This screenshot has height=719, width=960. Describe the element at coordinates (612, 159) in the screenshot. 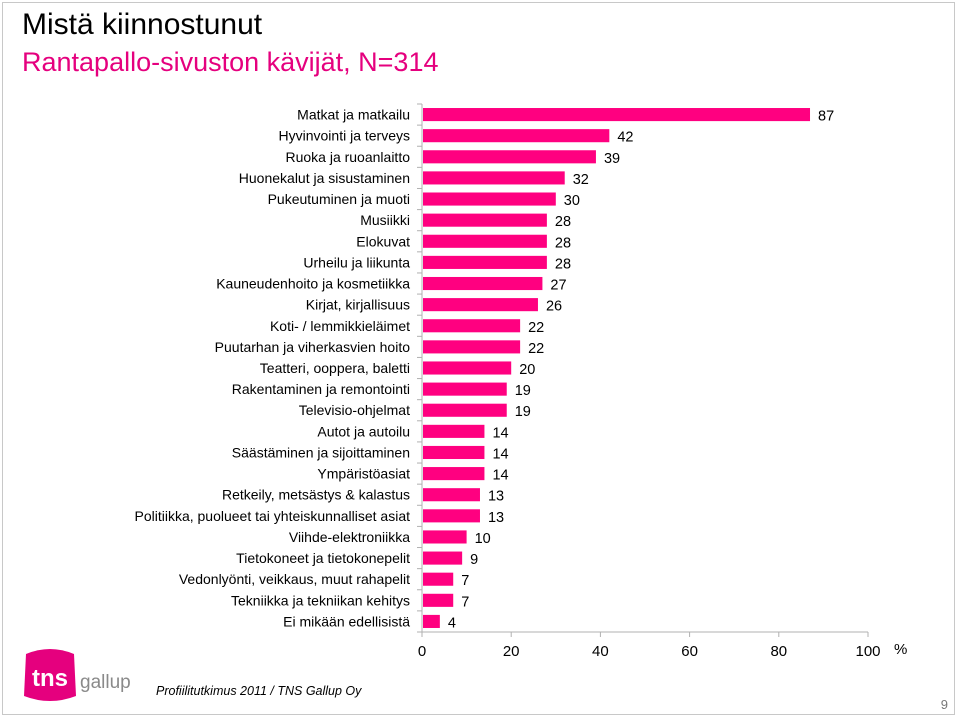

I see `data-label: 39` at that location.